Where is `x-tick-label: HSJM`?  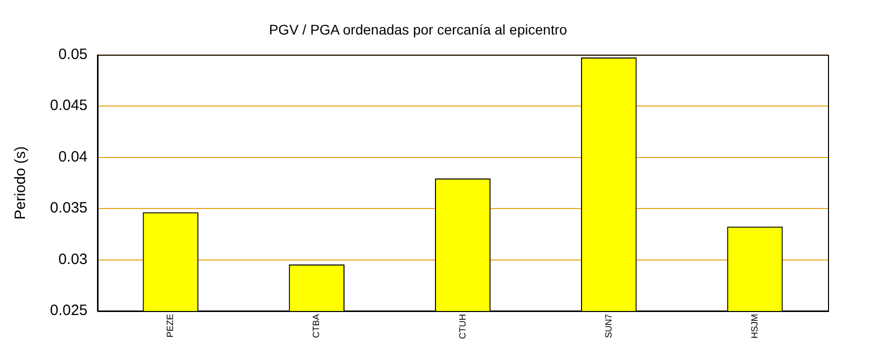
x-tick-label: HSJM is located at coordinates (754, 326).